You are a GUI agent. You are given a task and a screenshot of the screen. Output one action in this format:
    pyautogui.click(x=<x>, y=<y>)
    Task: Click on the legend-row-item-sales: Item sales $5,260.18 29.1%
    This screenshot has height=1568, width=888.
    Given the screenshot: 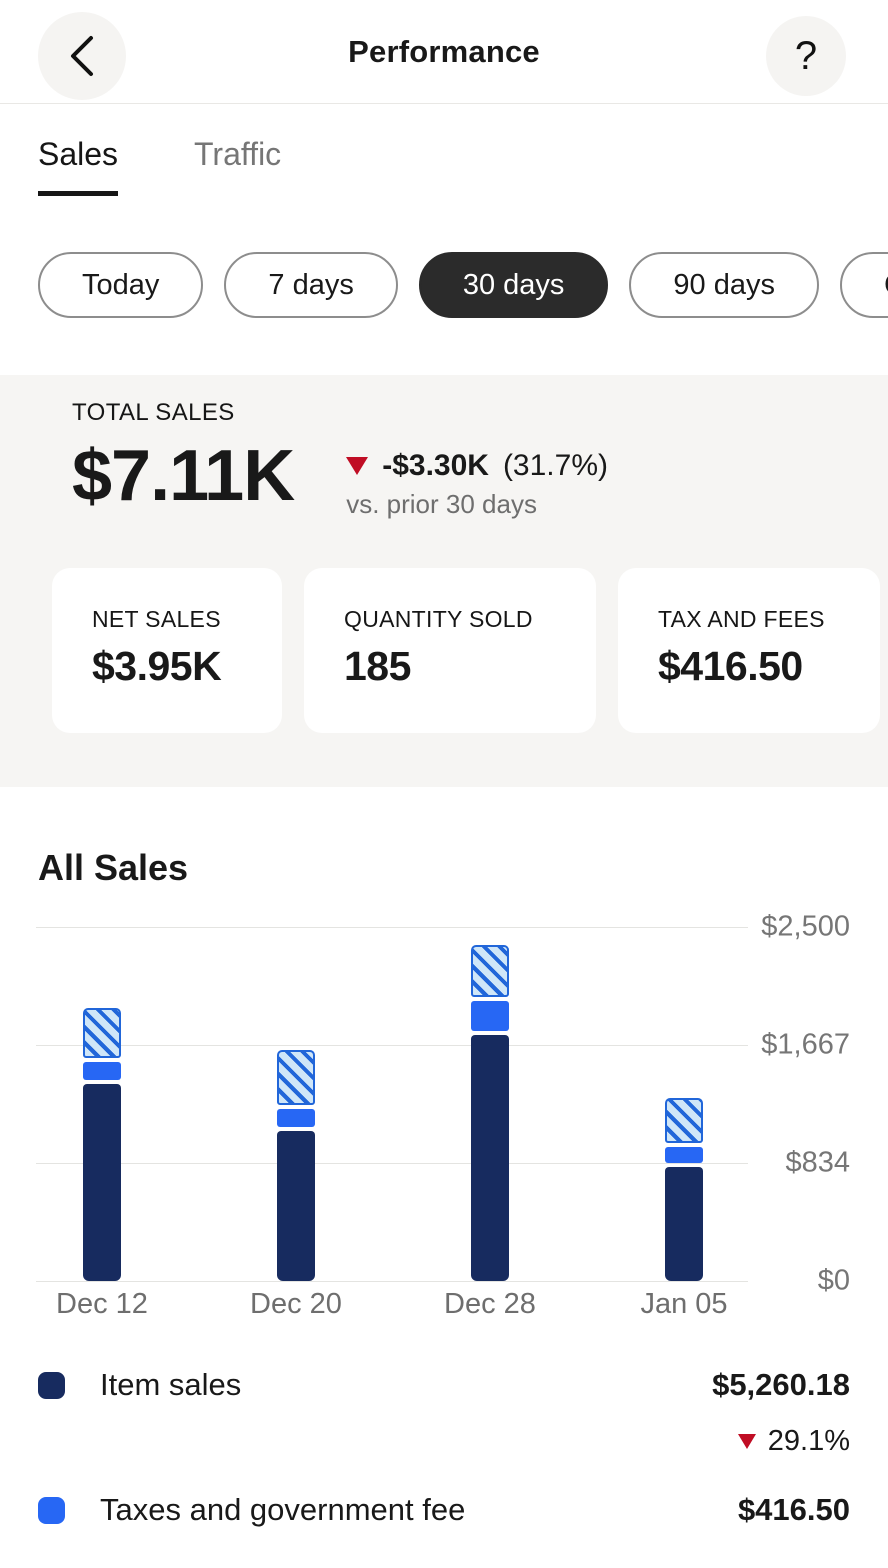 What is the action you would take?
    pyautogui.click(x=444, y=1412)
    